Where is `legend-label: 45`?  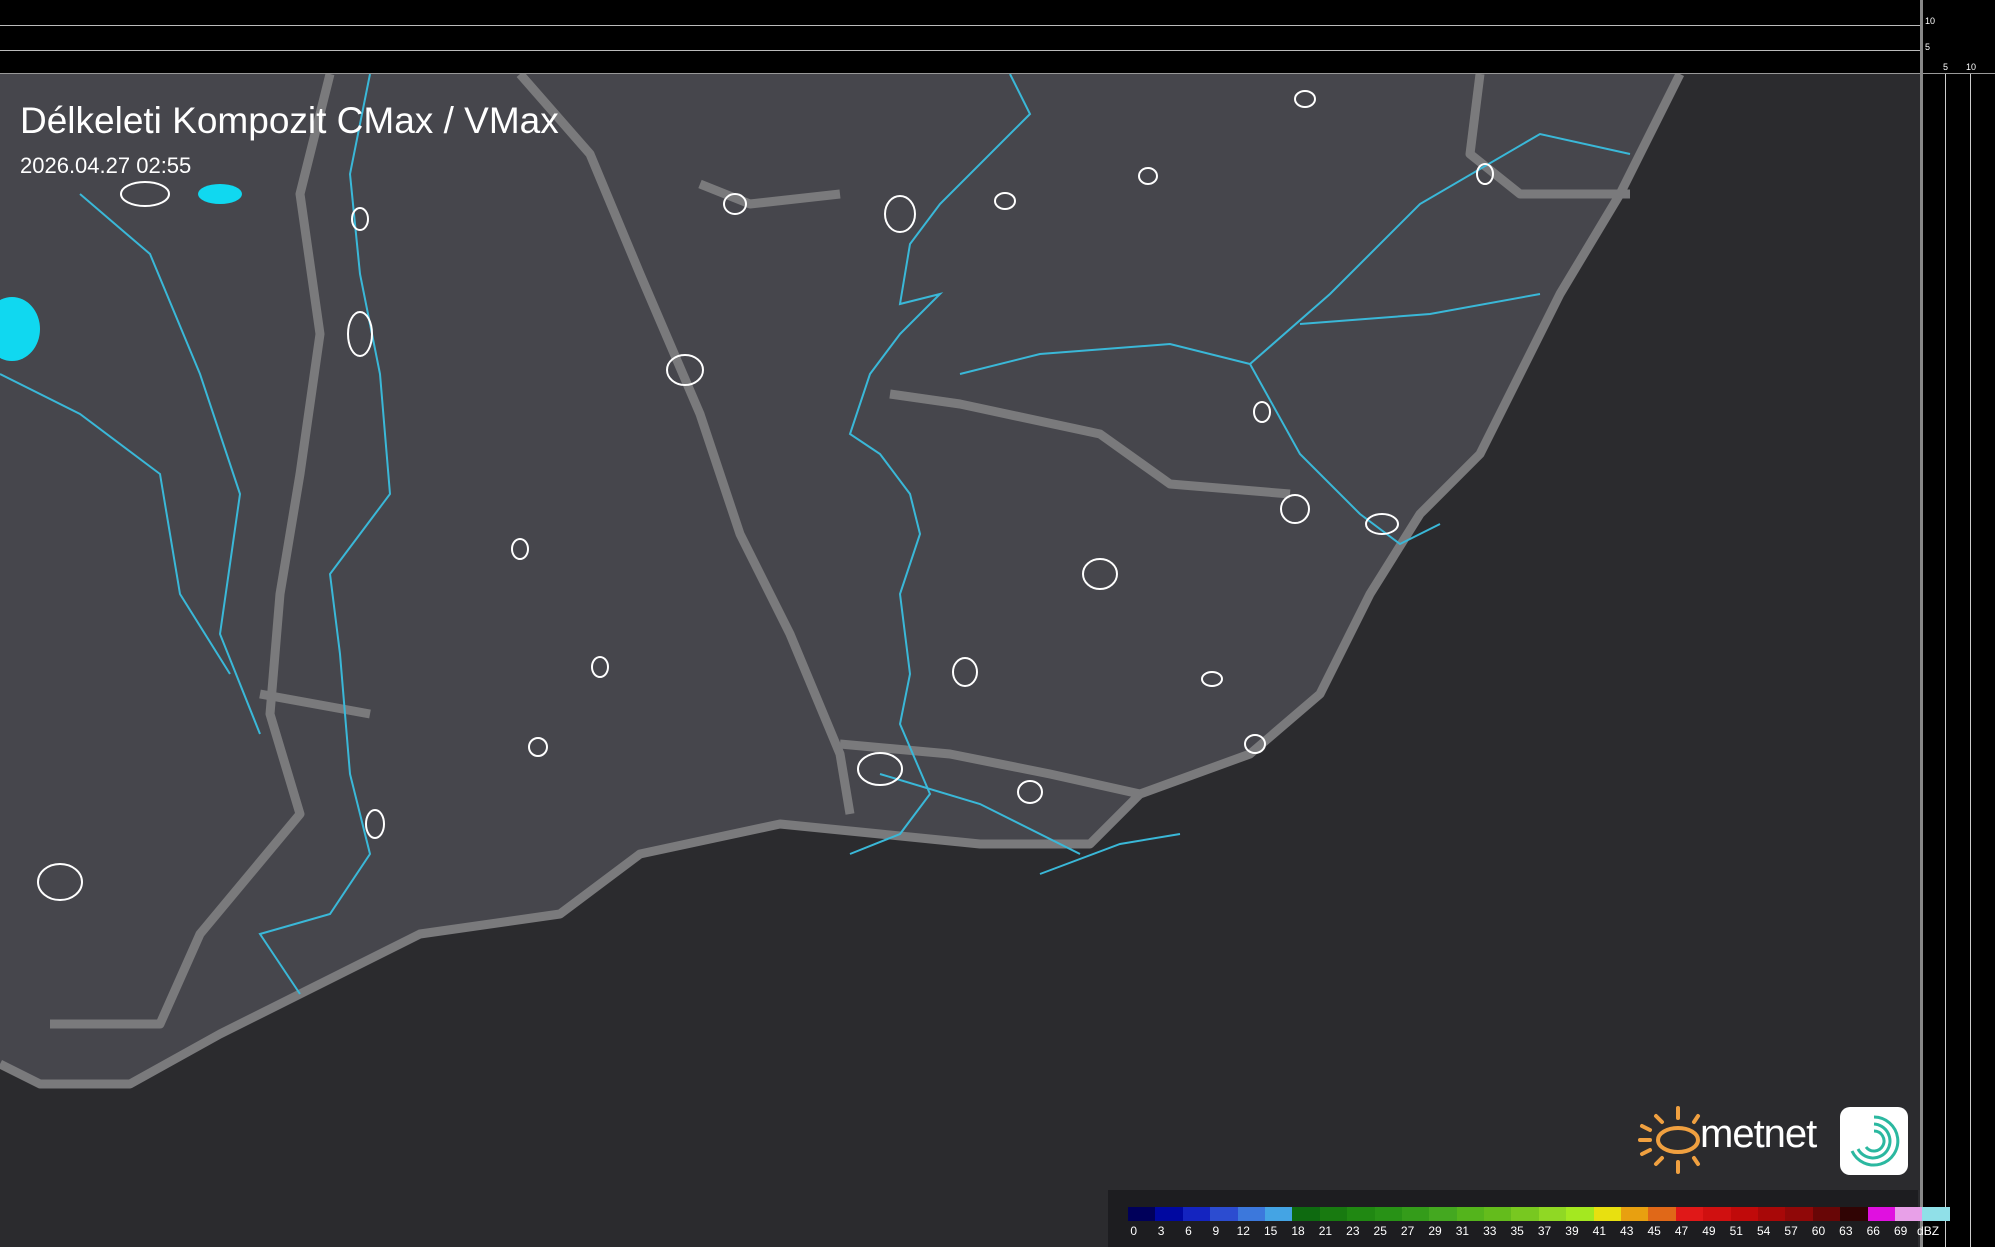 legend-label: 45 is located at coordinates (1654, 1231).